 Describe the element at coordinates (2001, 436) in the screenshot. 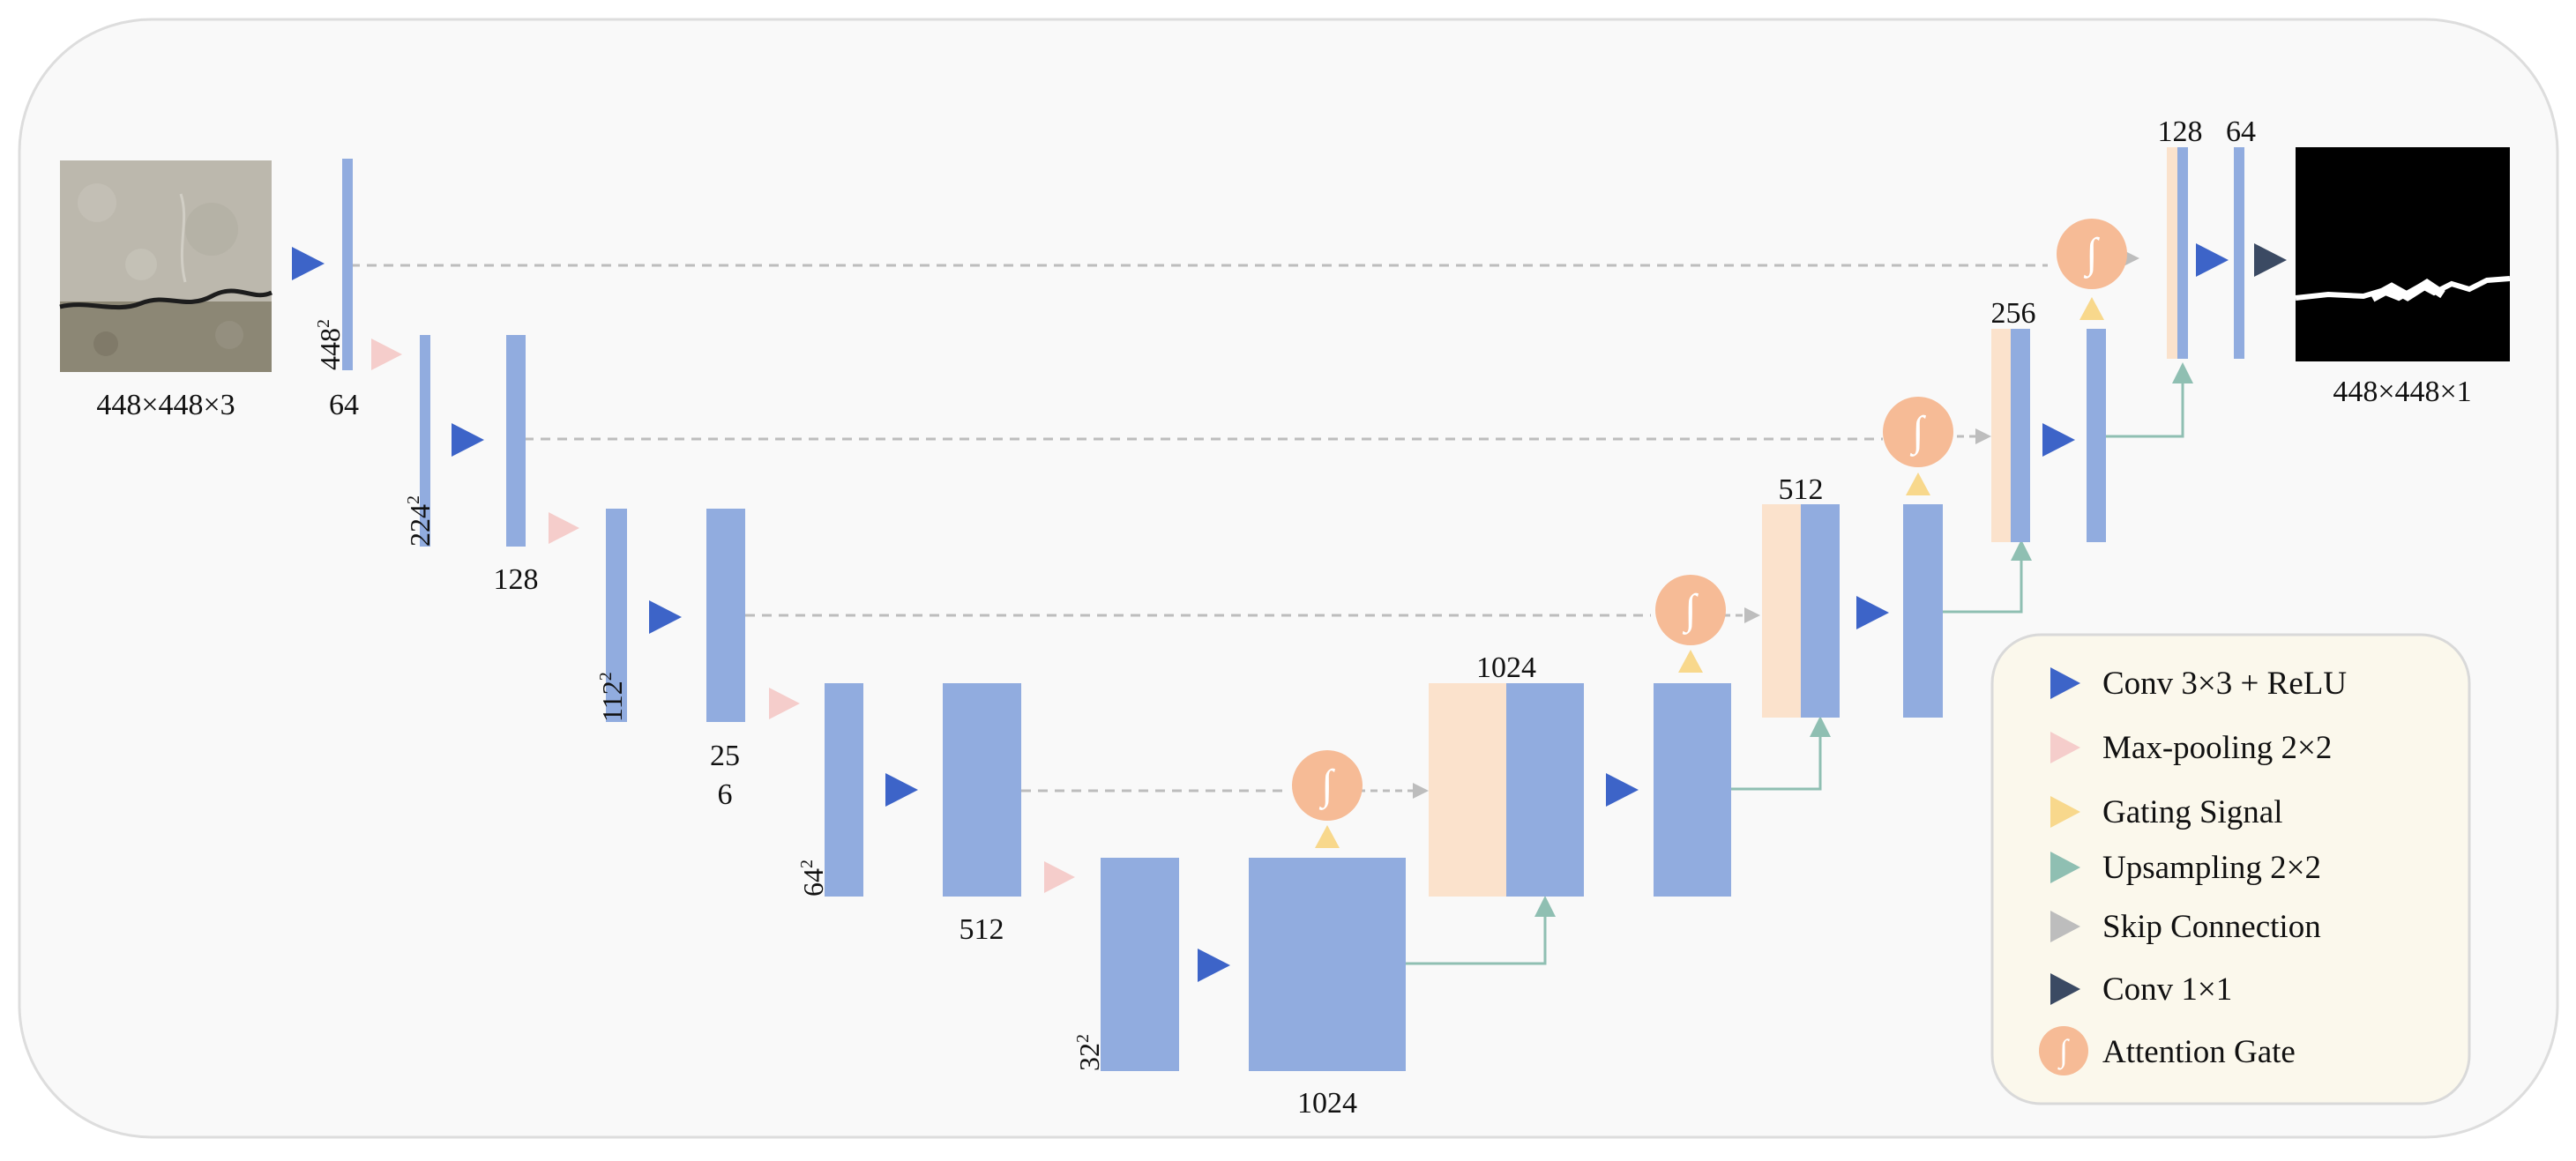

I see `decoder2-concat-peach` at that location.